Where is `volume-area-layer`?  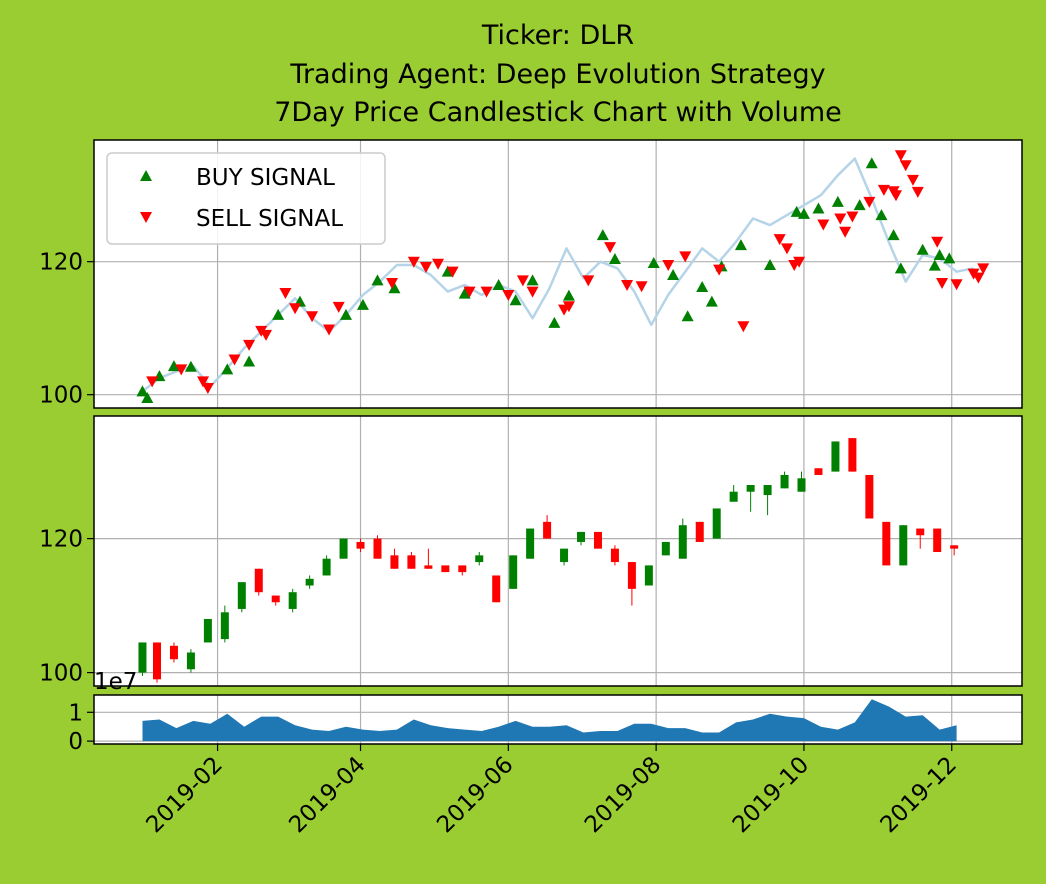 volume-area-layer is located at coordinates (549, 720).